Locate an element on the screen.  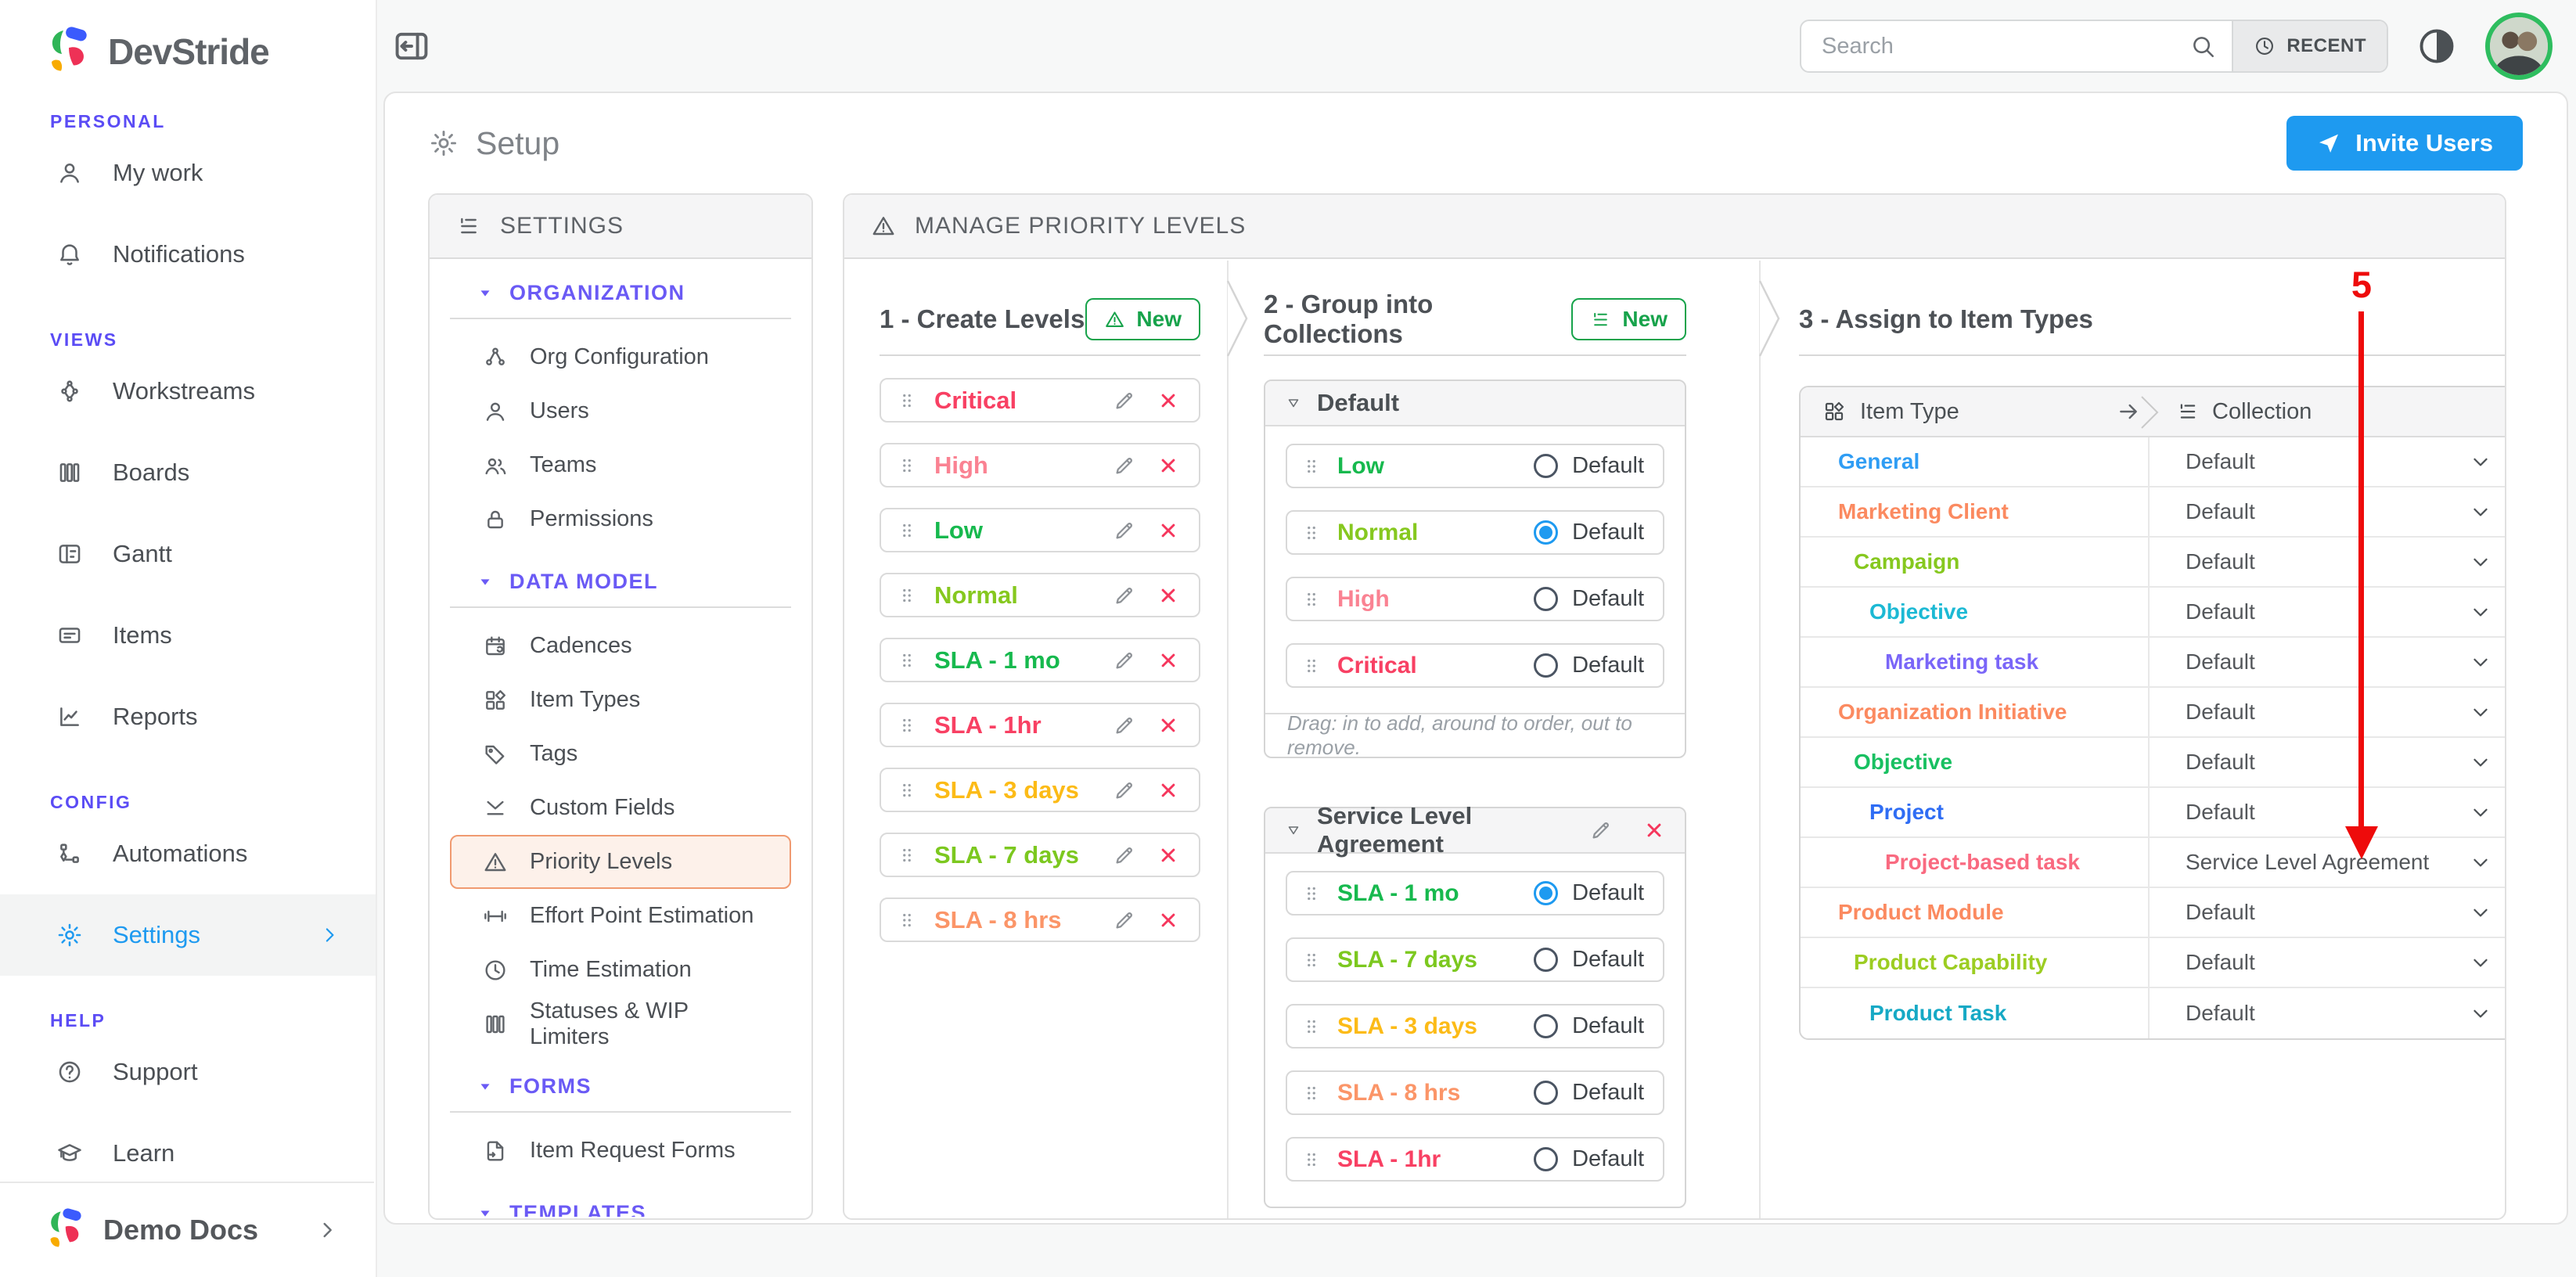
sidebar-item-support: Support is located at coordinates (188, 1072).